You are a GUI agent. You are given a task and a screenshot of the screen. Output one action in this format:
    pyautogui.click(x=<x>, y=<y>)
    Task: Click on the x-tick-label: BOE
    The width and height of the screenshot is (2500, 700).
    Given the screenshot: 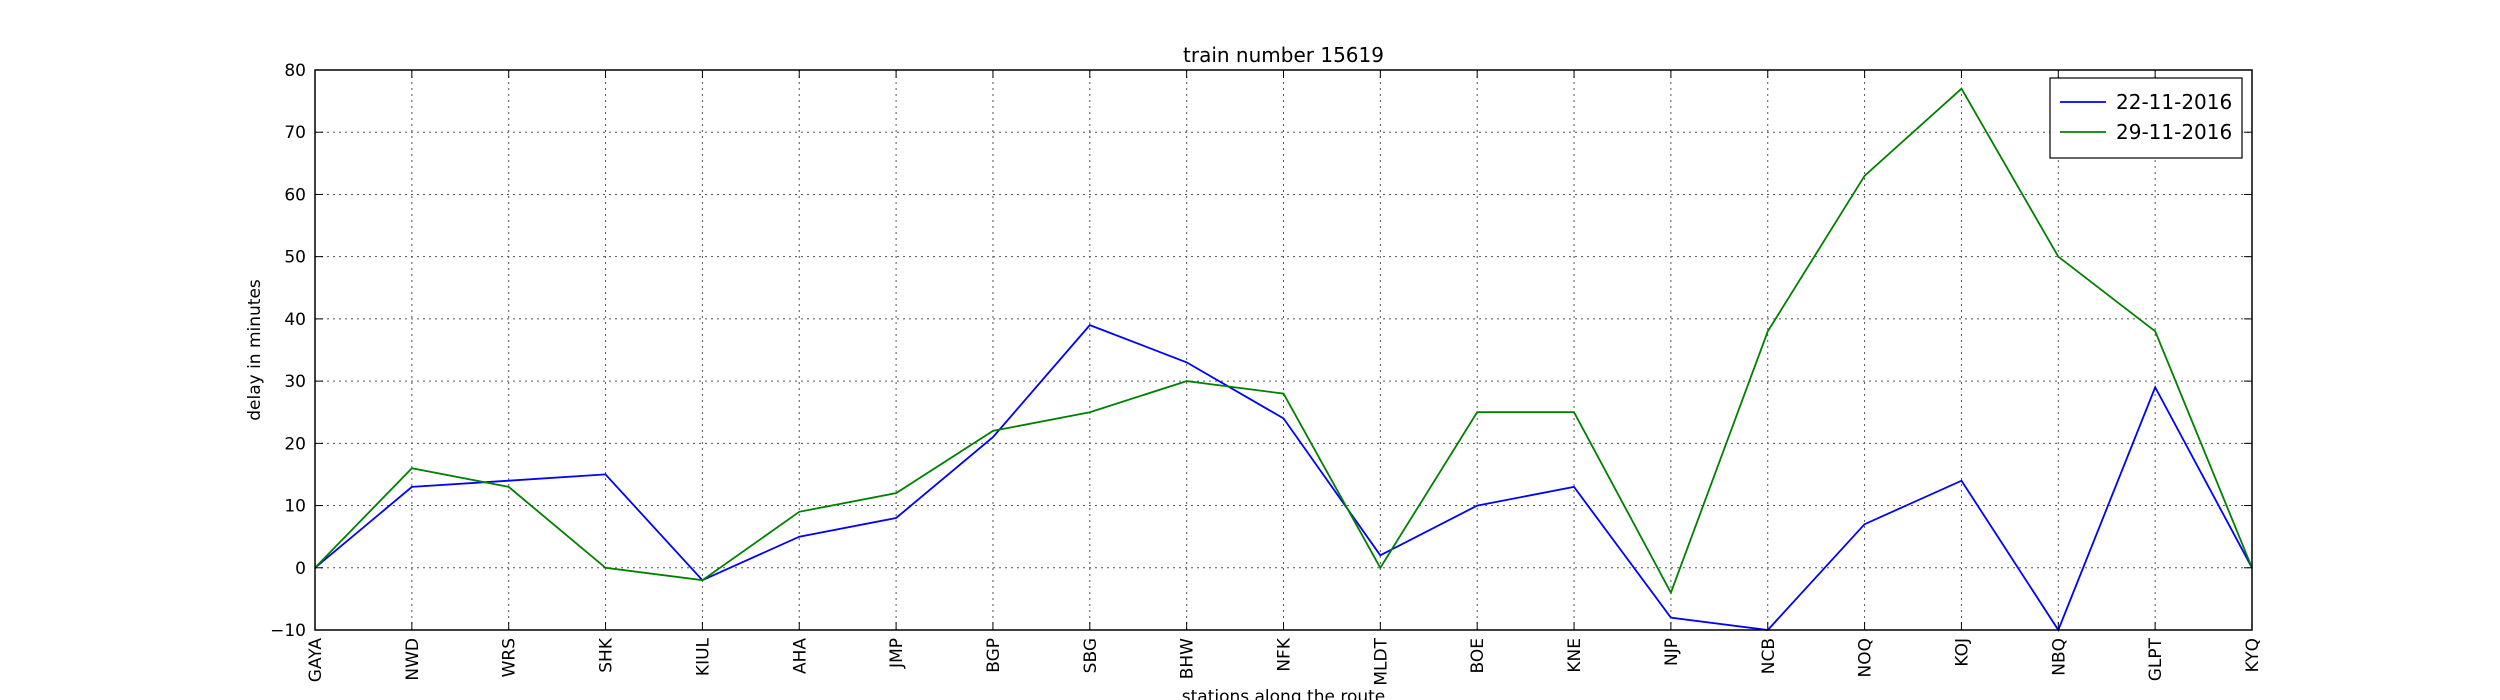 What is the action you would take?
    pyautogui.click(x=1478, y=656)
    